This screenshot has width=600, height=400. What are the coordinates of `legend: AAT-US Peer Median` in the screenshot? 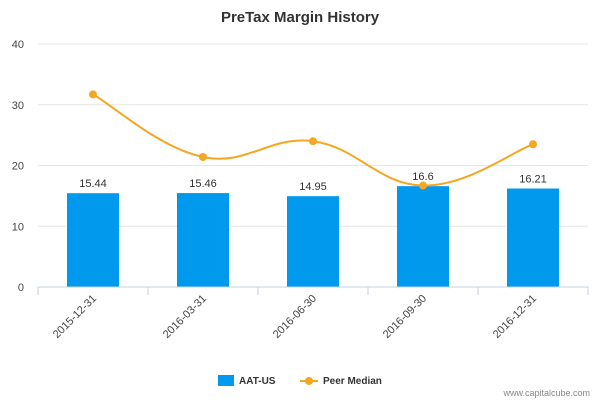 It's located at (300, 381).